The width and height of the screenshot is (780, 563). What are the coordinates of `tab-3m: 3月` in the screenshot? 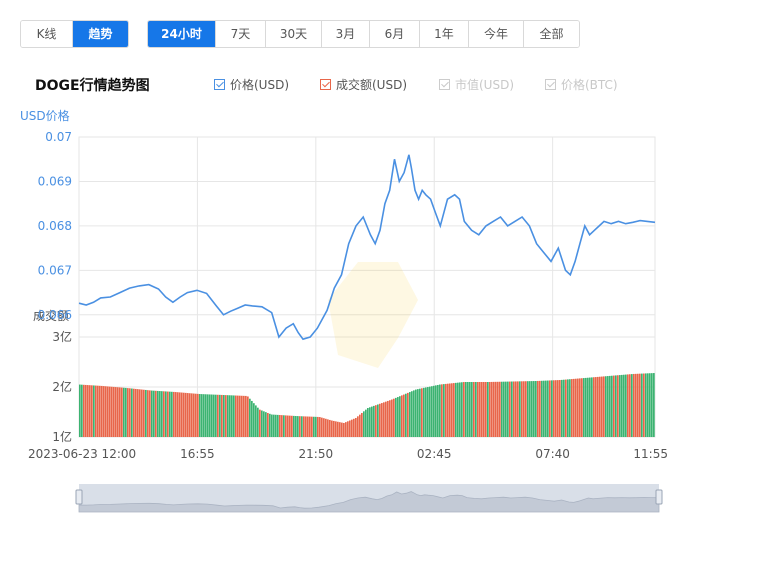 It's located at (346, 34).